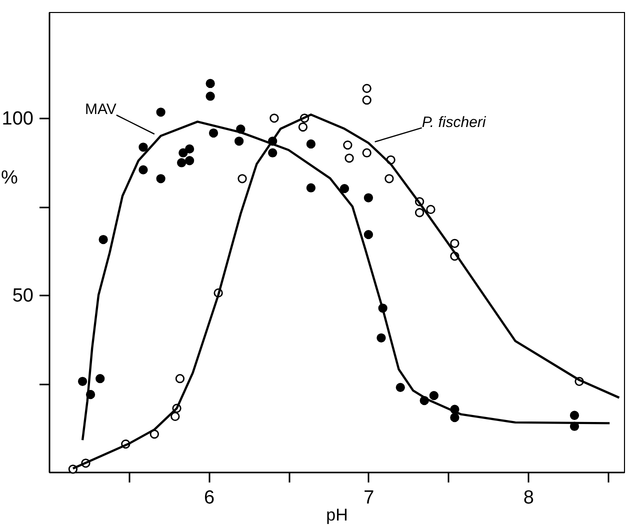 This screenshot has height=525, width=639. Describe the element at coordinates (369, 498) in the screenshot. I see `x-tick-label: 7` at that location.